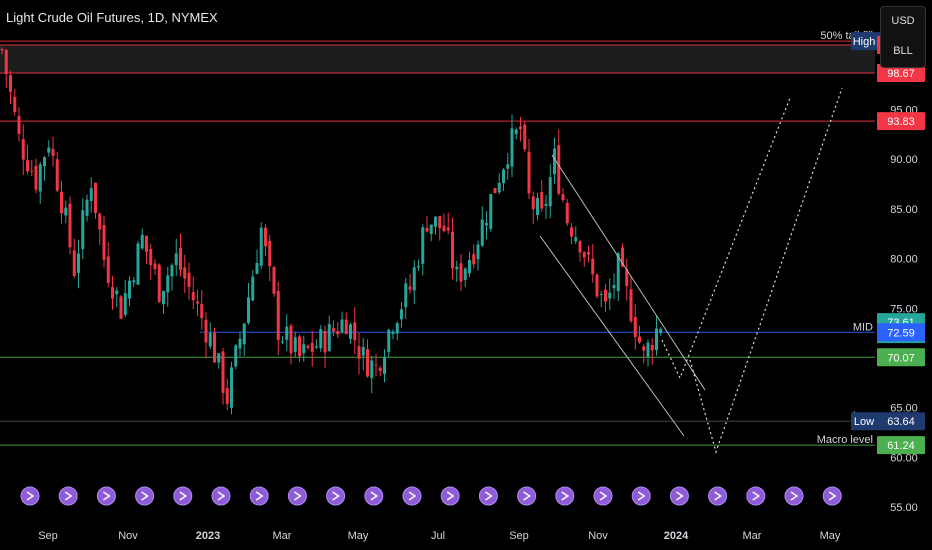  I want to click on x-tick-label: Mar, so click(752, 536).